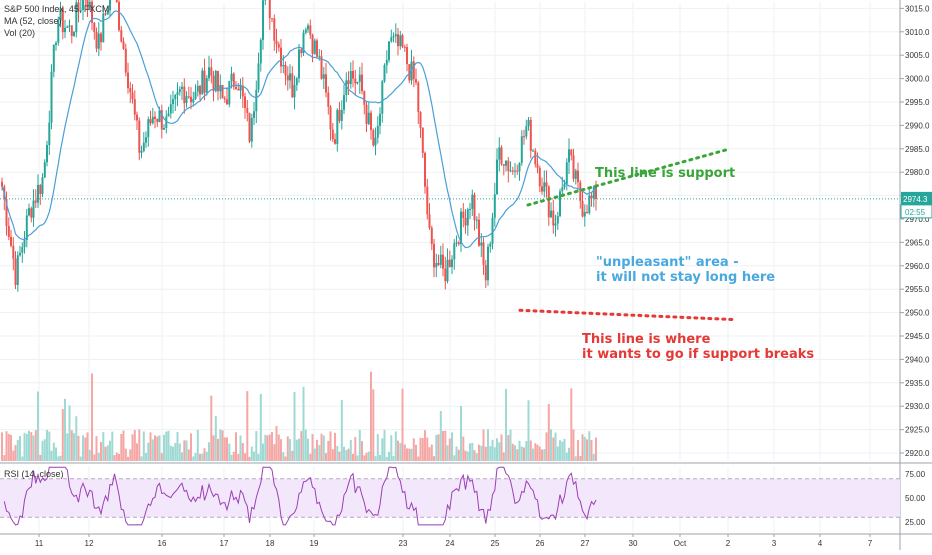 The height and width of the screenshot is (555, 932). What do you see at coordinates (915, 522) in the screenshot?
I see `rsi-tick-label: 25.00` at bounding box center [915, 522].